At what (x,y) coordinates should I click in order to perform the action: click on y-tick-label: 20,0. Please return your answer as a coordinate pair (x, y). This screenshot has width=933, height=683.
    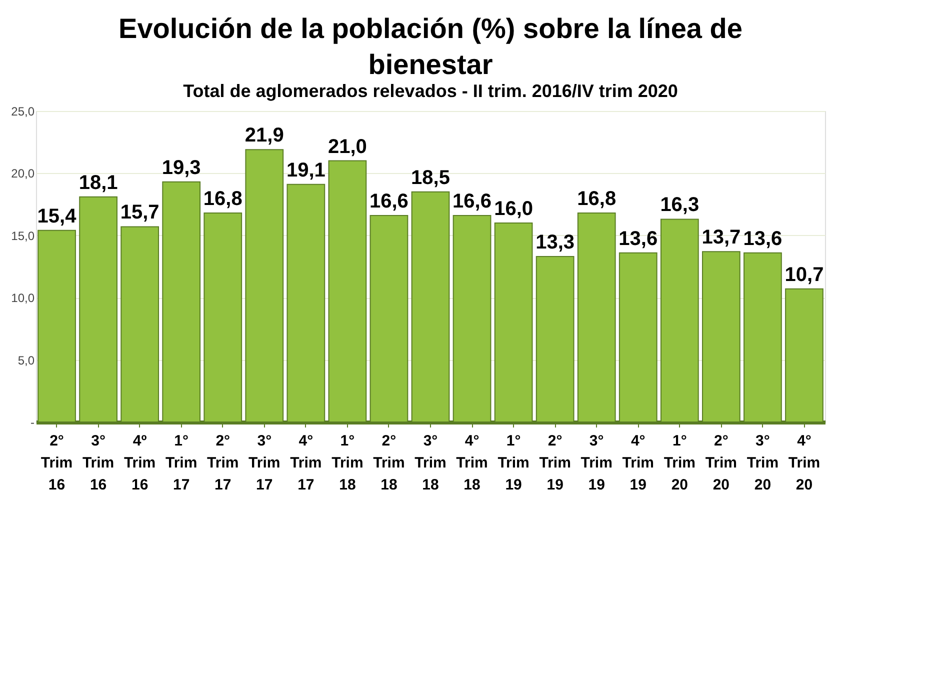
    Looking at the image, I should click on (23, 173).